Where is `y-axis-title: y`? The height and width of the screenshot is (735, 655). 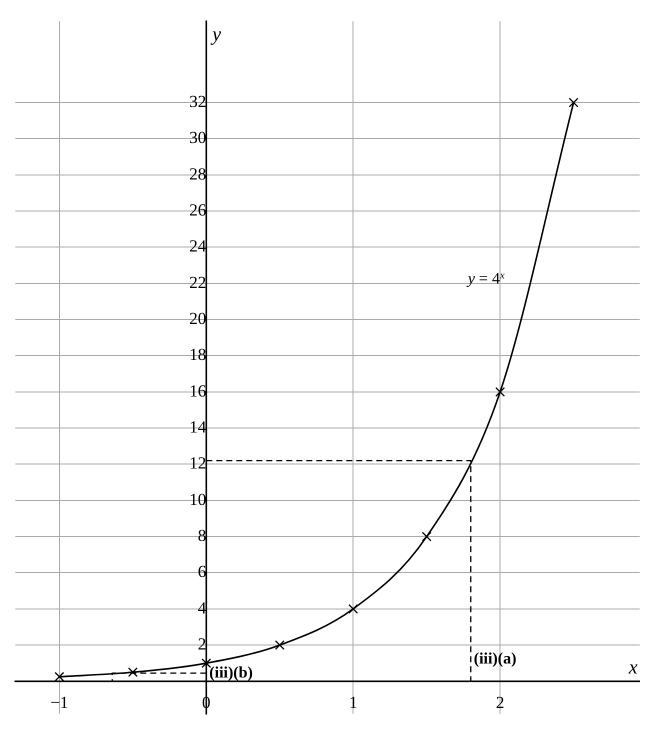 y-axis-title: y is located at coordinates (216, 34).